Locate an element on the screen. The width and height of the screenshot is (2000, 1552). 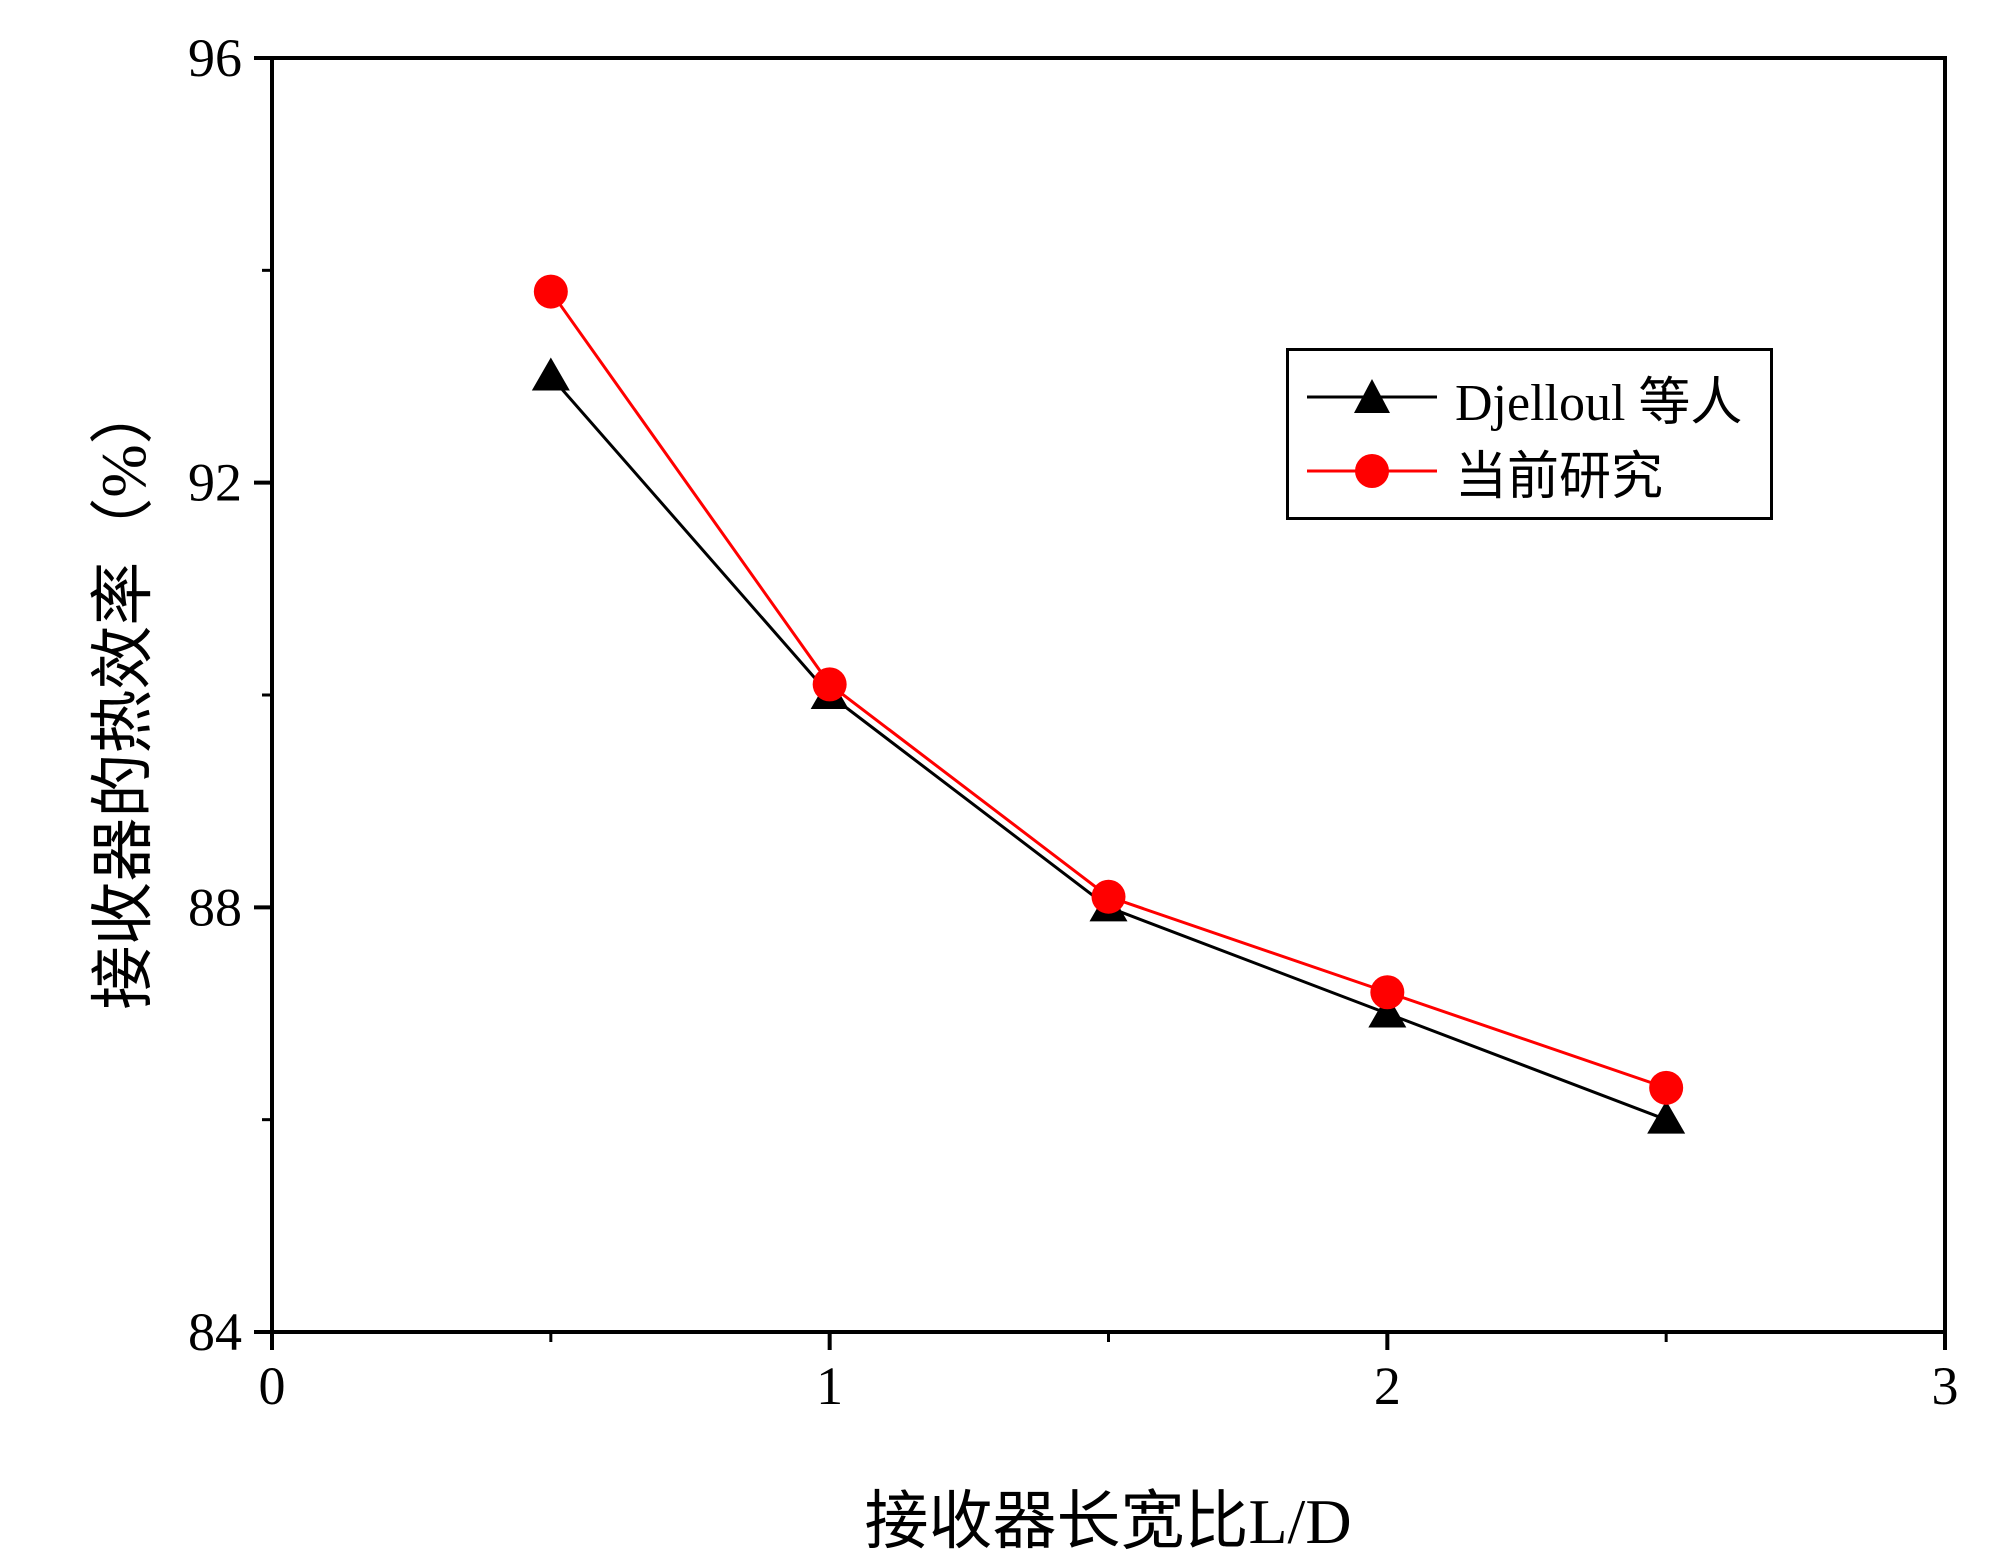
triangle-marker-icon is located at coordinates (1372, 396).